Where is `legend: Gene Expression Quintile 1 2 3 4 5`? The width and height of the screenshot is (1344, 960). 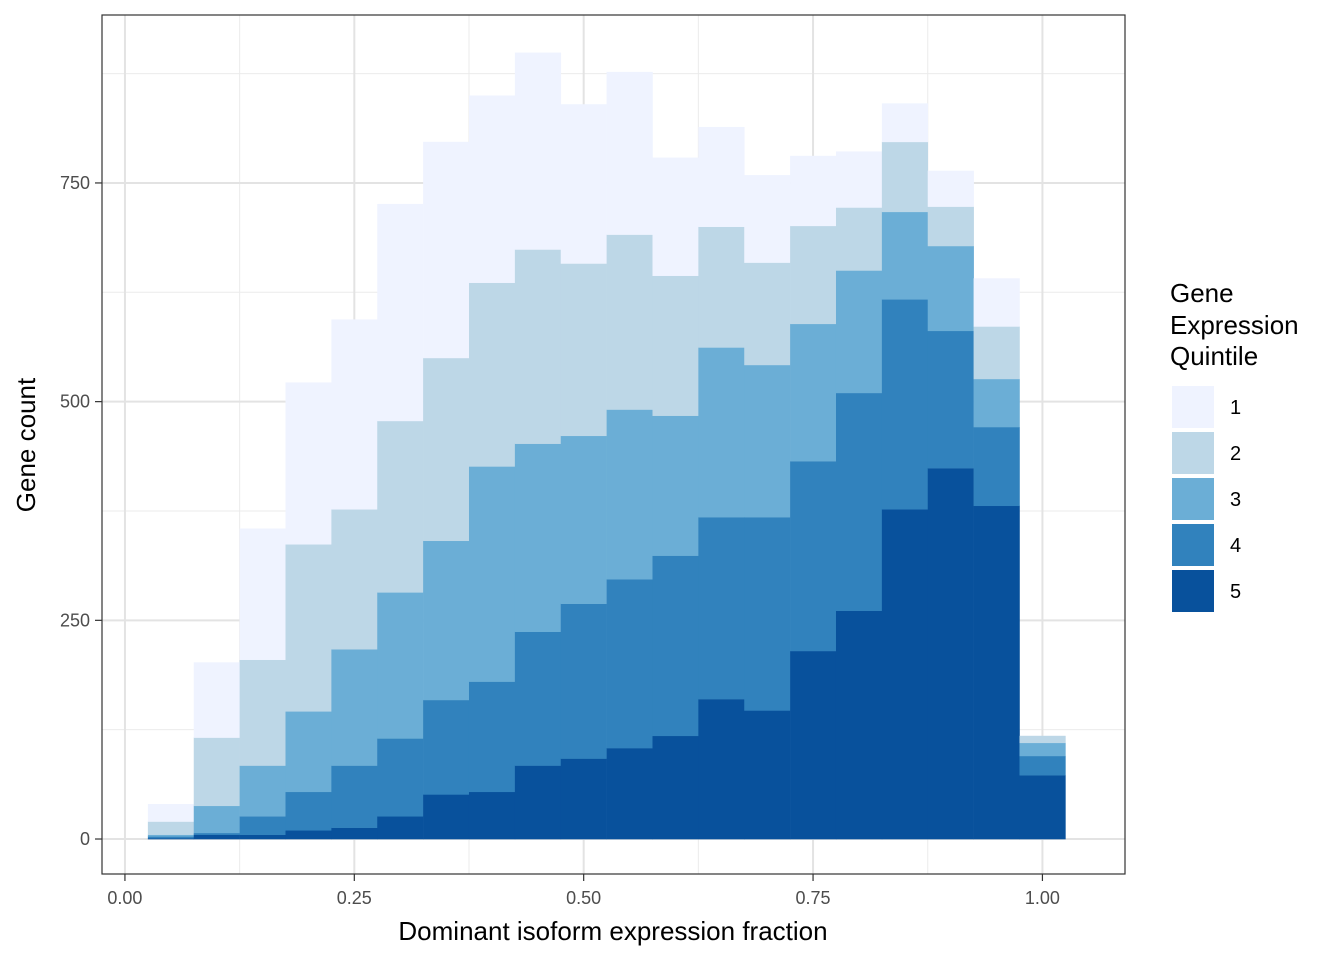 legend: Gene Expression Quintile 1 2 3 4 5 is located at coordinates (1234, 445).